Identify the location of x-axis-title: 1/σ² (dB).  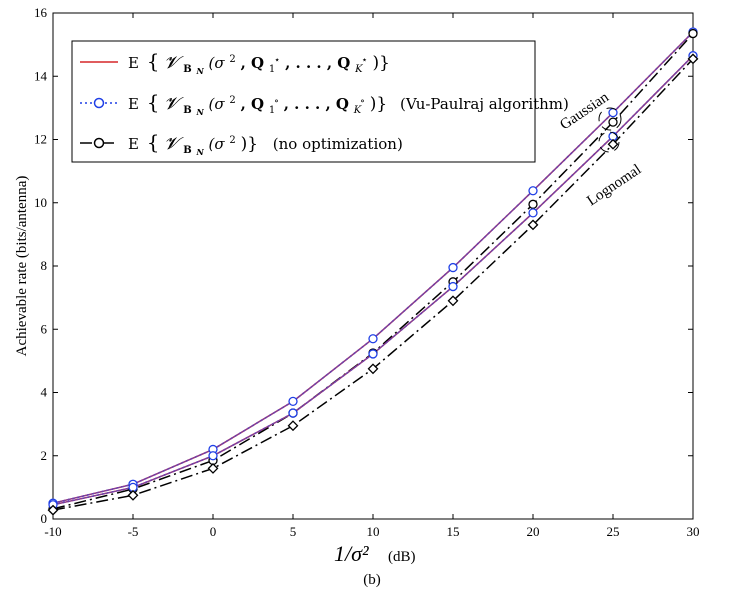
(375, 553).